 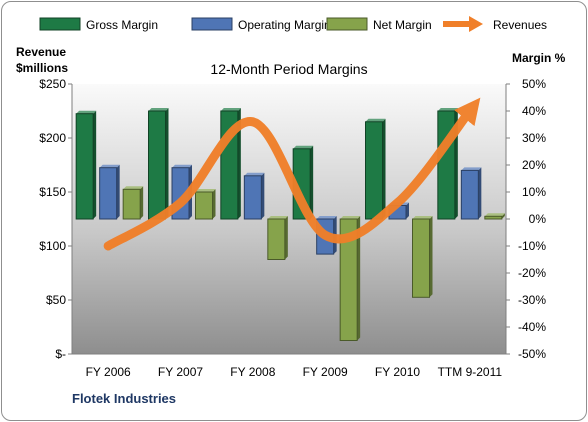 What do you see at coordinates (252, 372) in the screenshot?
I see `x-axis-tick-label: FY 2008` at bounding box center [252, 372].